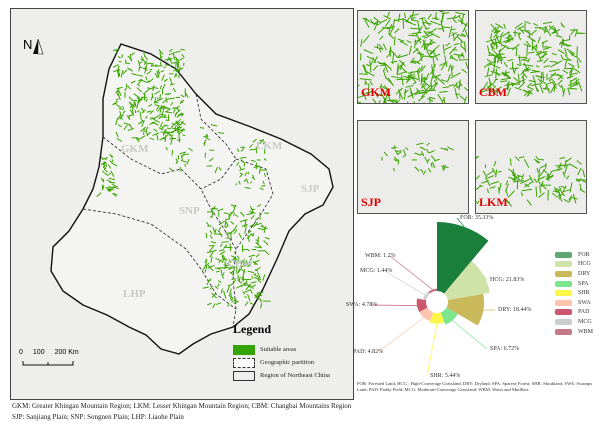 The height and width of the screenshot is (424, 600). I want to click on legend-region: Region of Northeast China, so click(281, 375).